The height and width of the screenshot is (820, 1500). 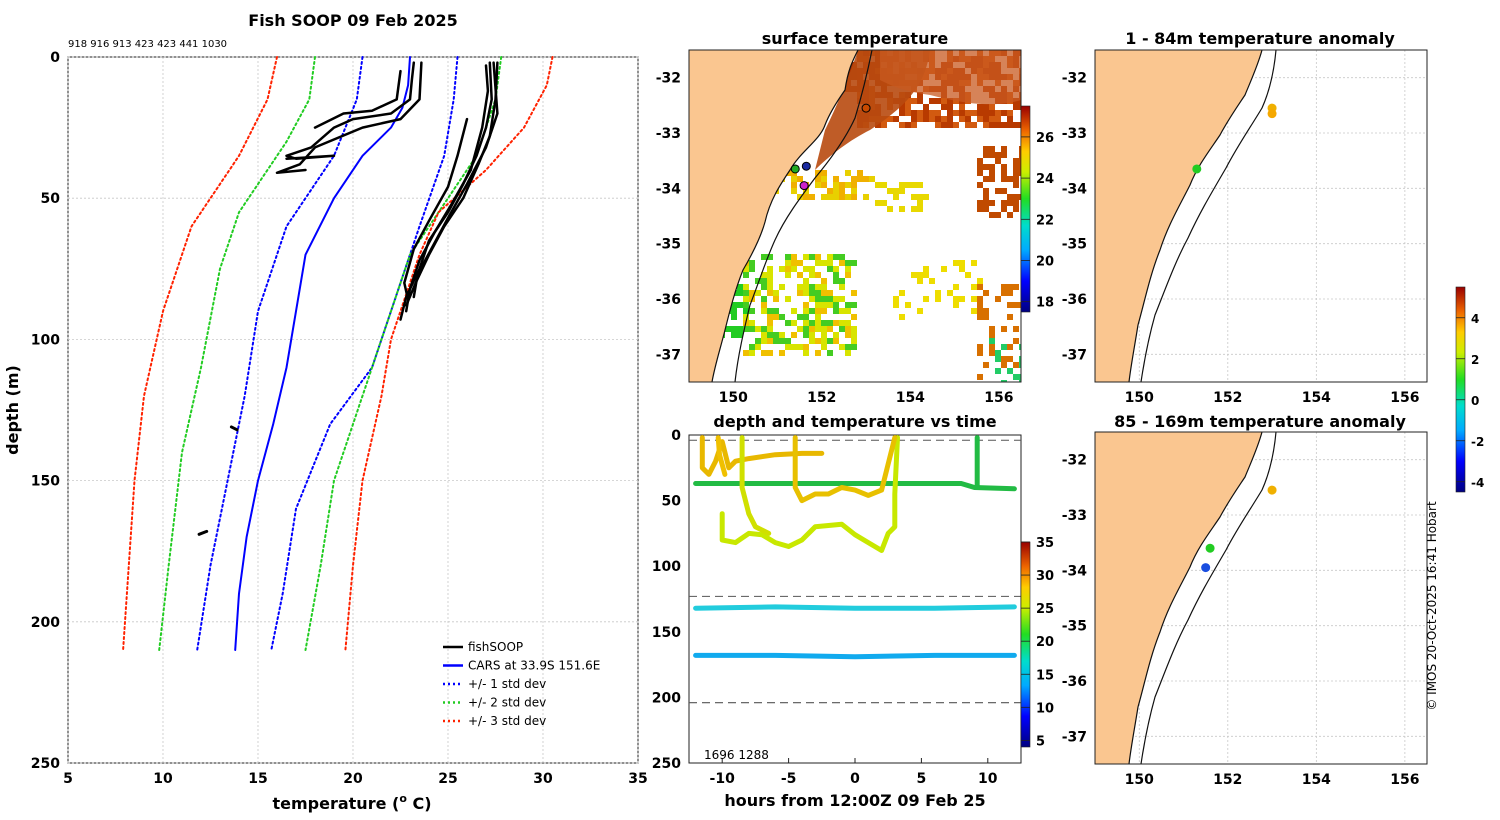 What do you see at coordinates (795, 169) in the screenshot?
I see `sst-marker` at bounding box center [795, 169].